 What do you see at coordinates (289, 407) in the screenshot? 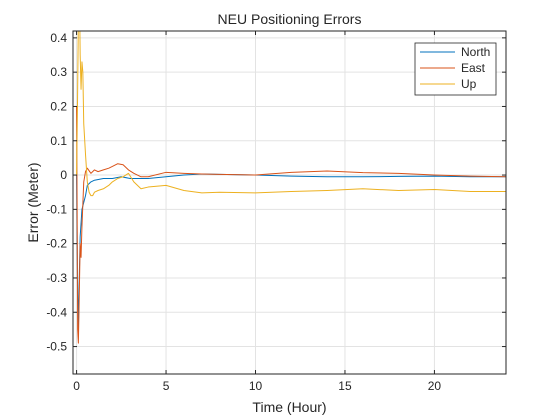
I see `x-axis-label: Time (Hour)` at bounding box center [289, 407].